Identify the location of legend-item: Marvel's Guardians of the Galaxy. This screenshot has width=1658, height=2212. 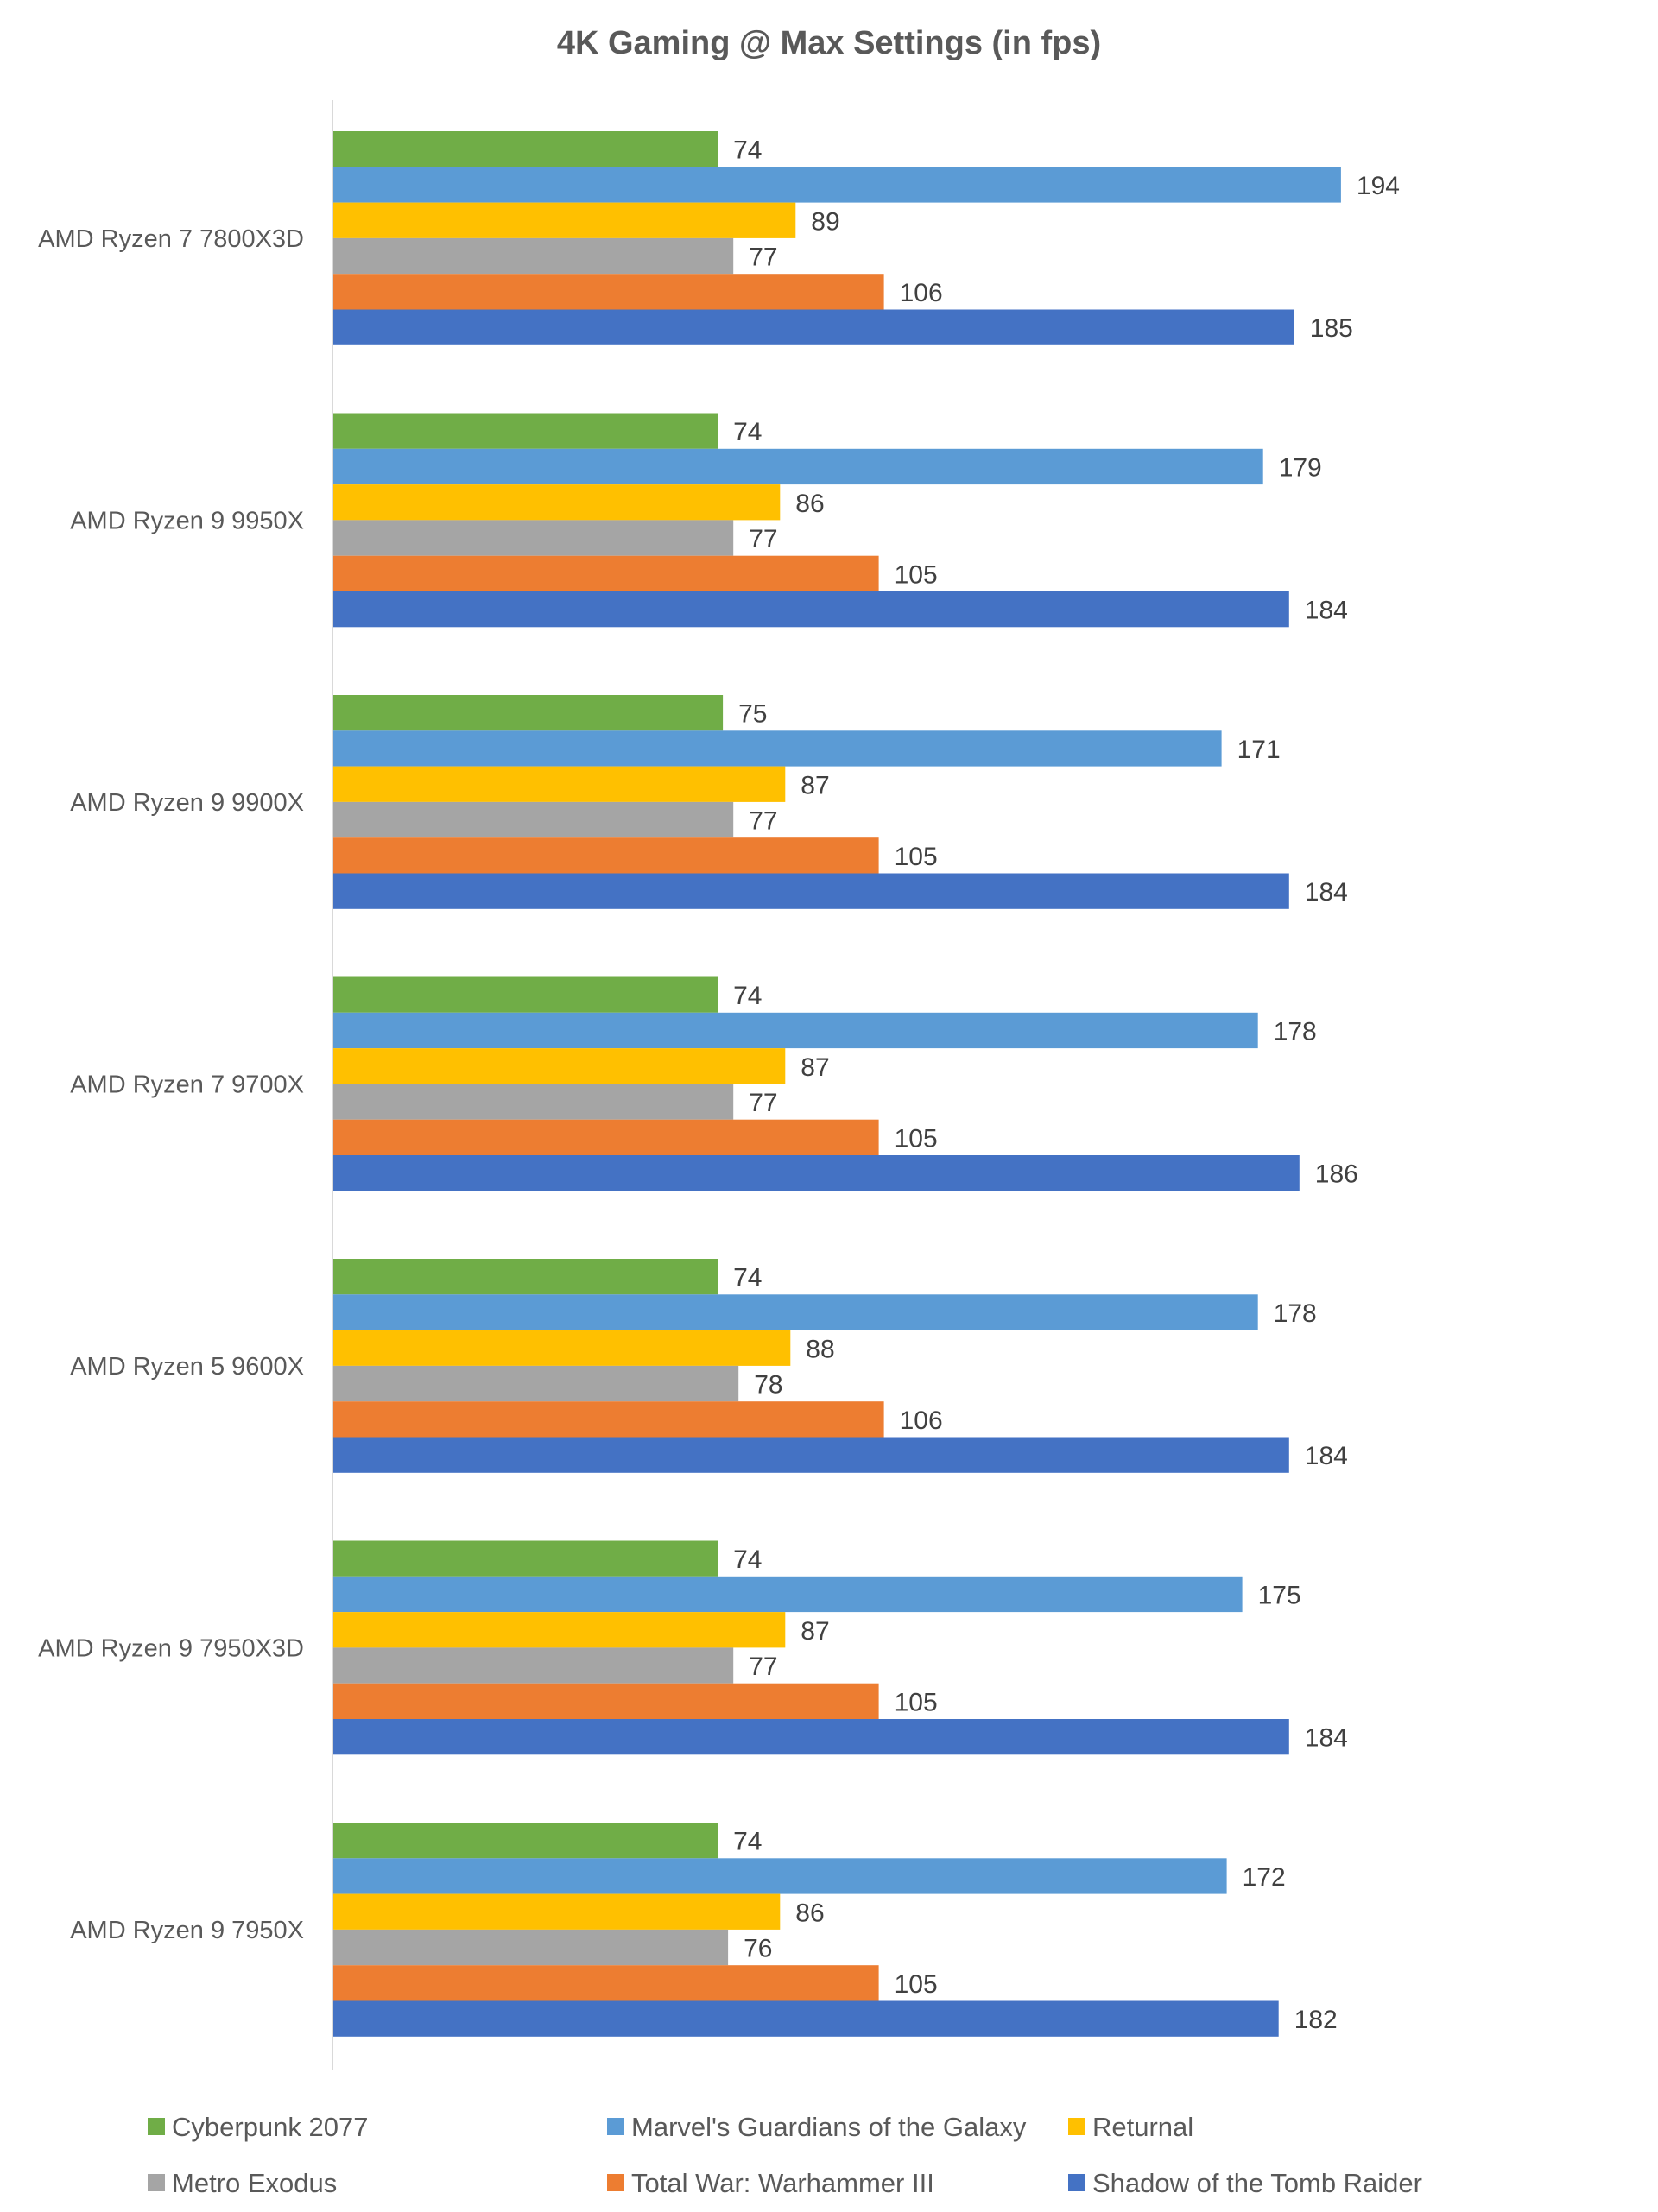
(817, 2127).